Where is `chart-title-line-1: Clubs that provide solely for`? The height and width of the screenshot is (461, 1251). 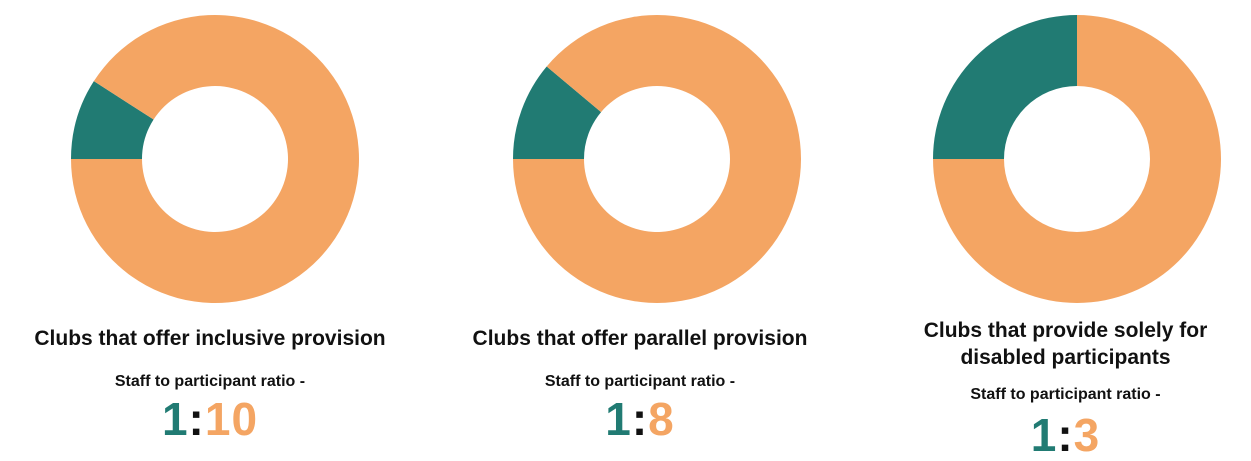
chart-title-line-1: Clubs that provide solely for is located at coordinates (1065, 330).